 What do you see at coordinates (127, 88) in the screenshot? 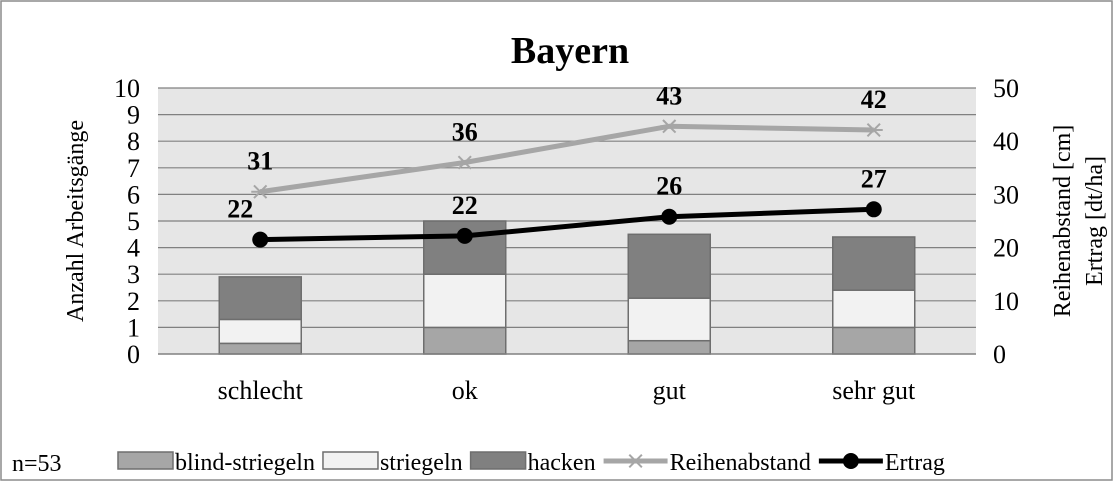
I see `y-tick-label: 10` at bounding box center [127, 88].